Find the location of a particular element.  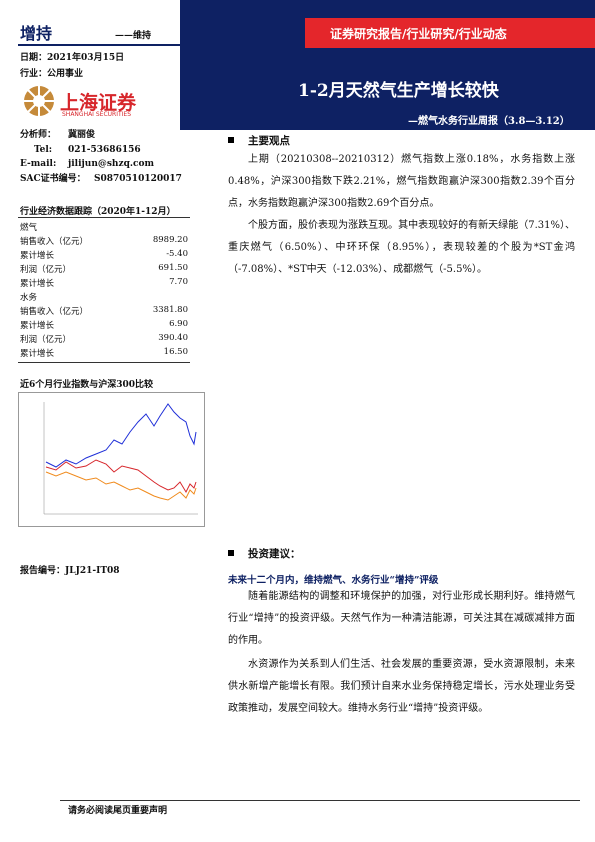

value: 冀丽俊 is located at coordinates (82, 135).